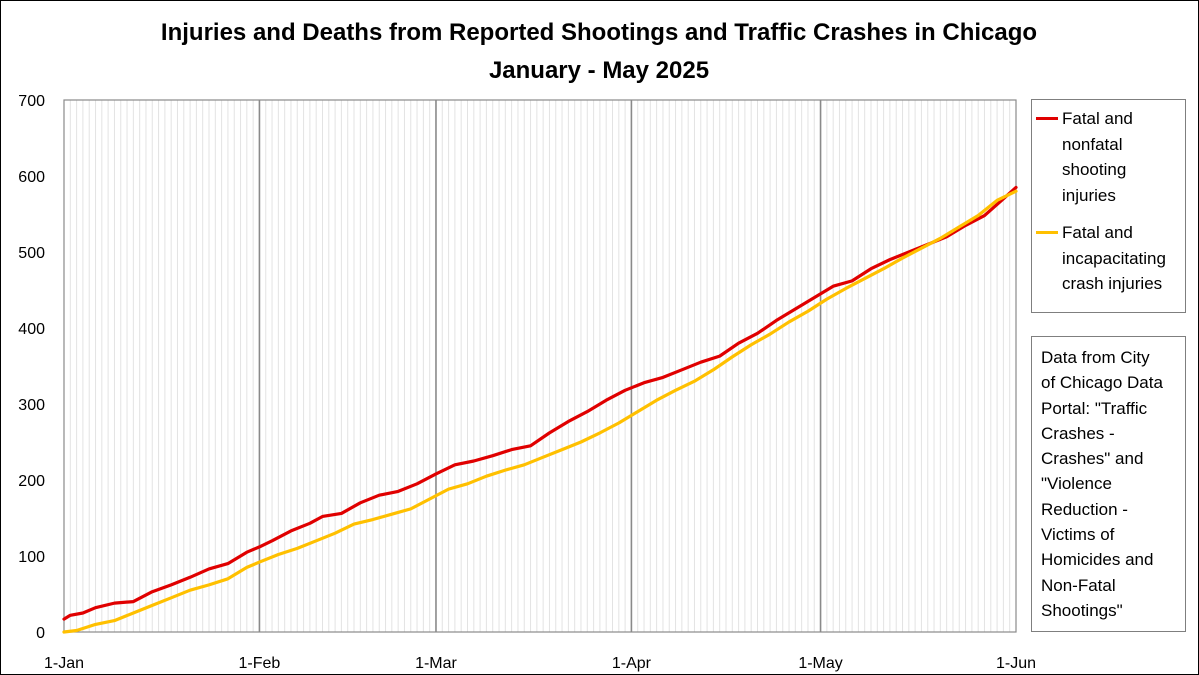 The image size is (1199, 675). Describe the element at coordinates (1084, 509) in the screenshot. I see `source-note-line: Reduction -` at that location.